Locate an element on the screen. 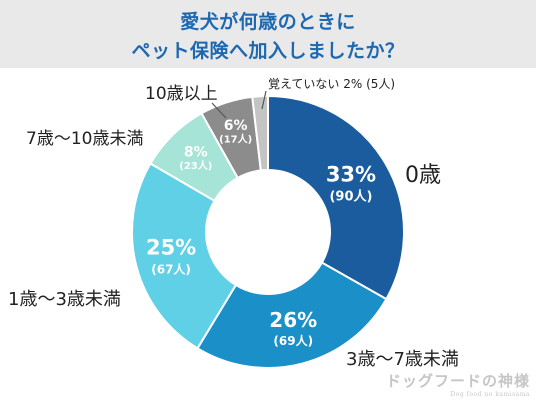 Image resolution: width=536 pixels, height=402 pixels. category-label: 3歳〜7歳未満 is located at coordinates (402, 359).